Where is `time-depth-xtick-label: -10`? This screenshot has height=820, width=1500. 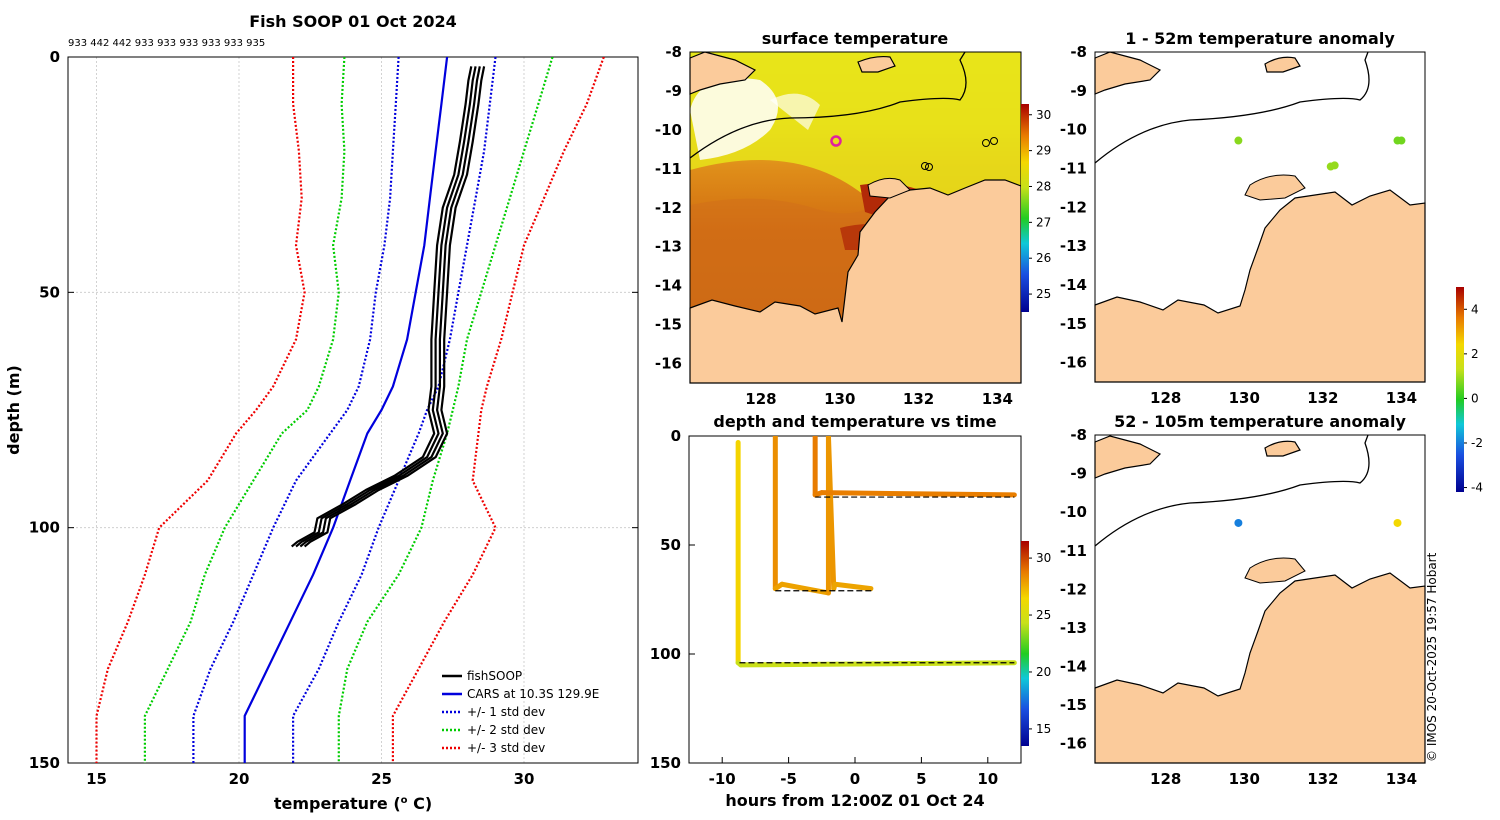 time-depth-xtick-label: -10 is located at coordinates (722, 779).